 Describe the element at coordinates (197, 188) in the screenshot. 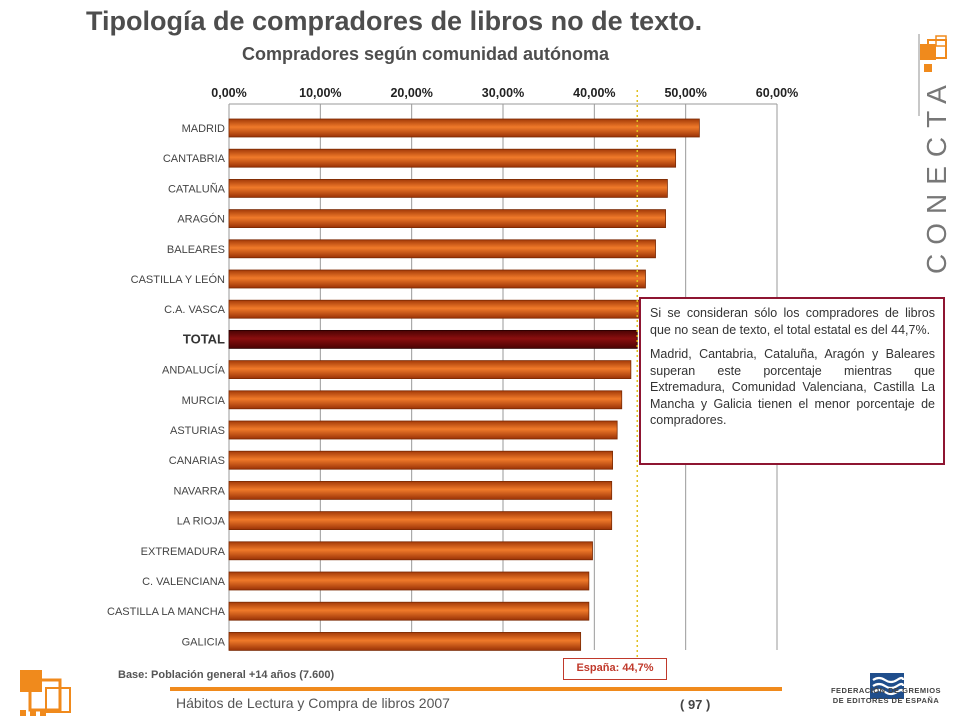

I see `y-category-label: CATALUÑA` at that location.